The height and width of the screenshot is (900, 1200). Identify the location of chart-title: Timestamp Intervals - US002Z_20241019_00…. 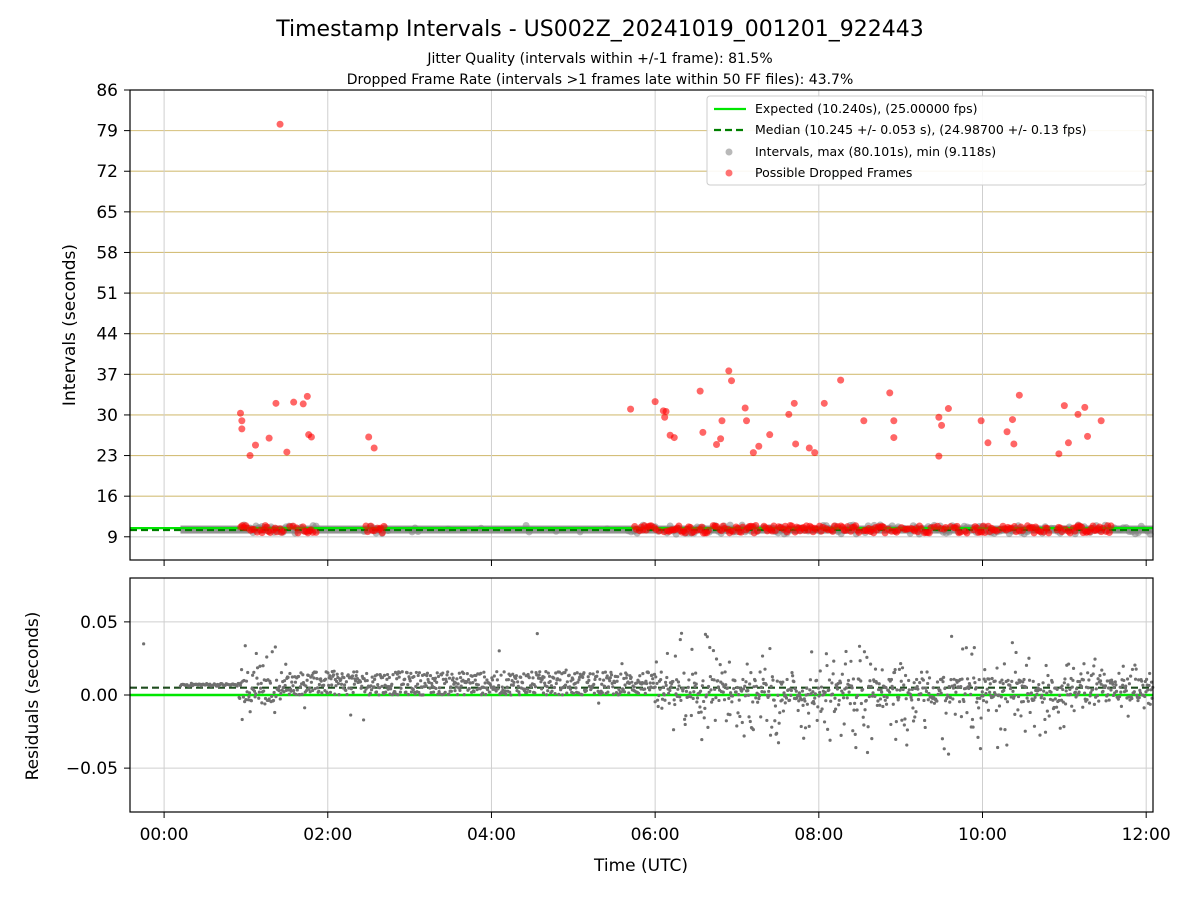
(599, 29).